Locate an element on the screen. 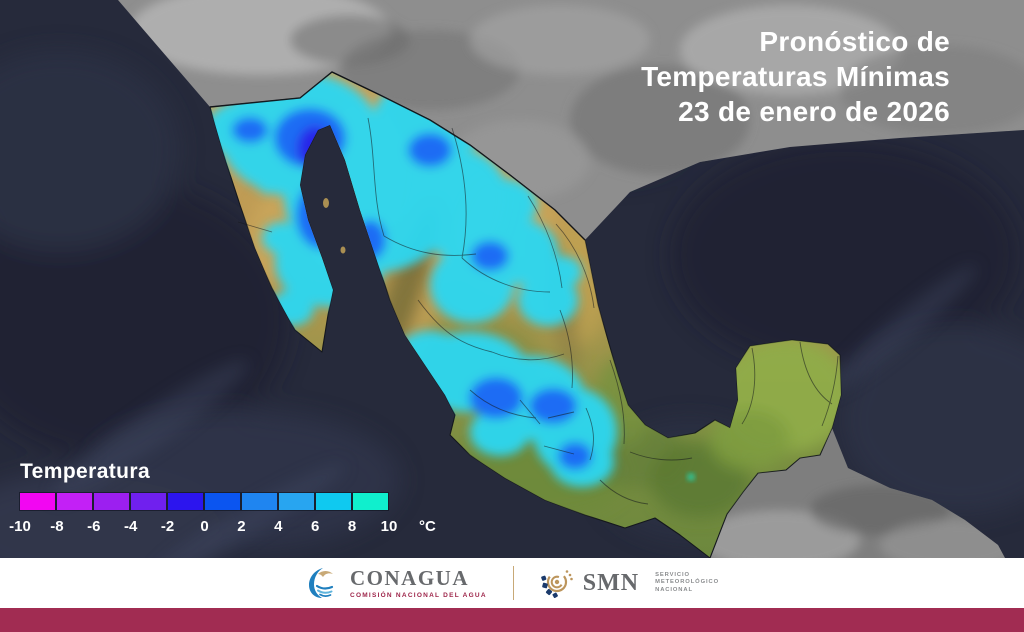  legend-tick-label: 0 is located at coordinates (204, 526).